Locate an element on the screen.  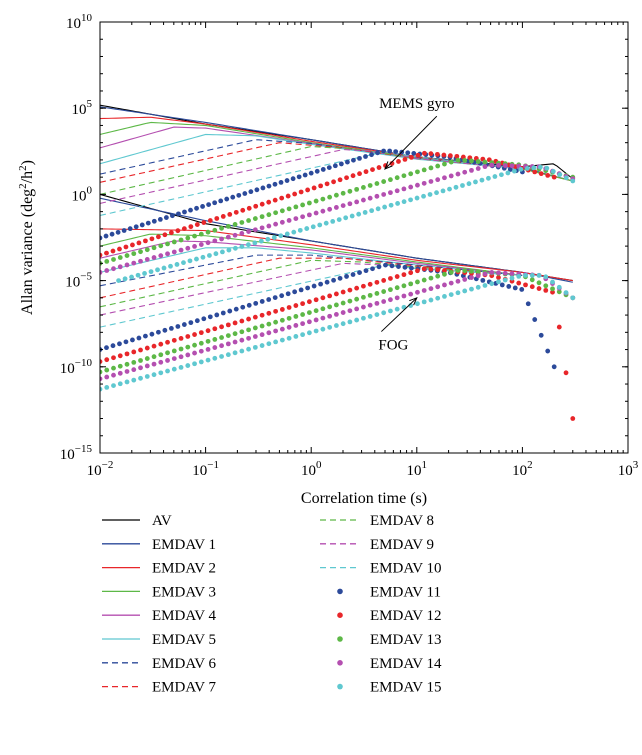
y-axis-label: Allan variance (deg2/h2) is located at coordinates (26, 237).